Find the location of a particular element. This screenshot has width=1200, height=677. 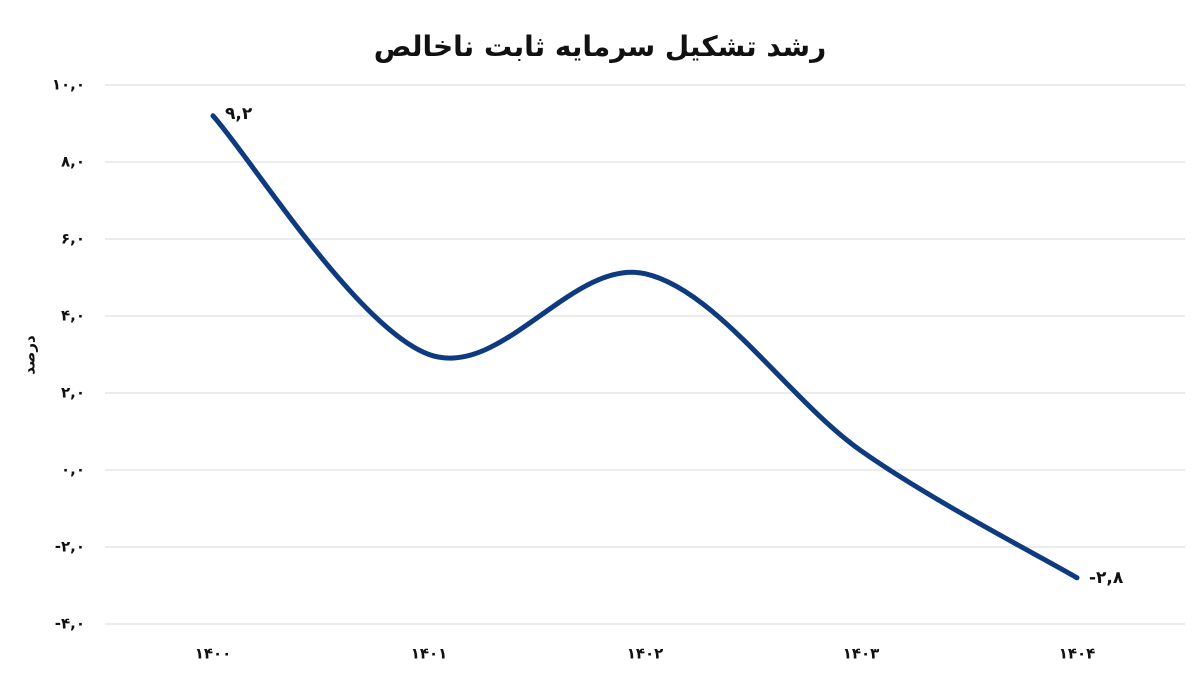

y-tick-label: ۱۰,۰ is located at coordinates (68, 85).